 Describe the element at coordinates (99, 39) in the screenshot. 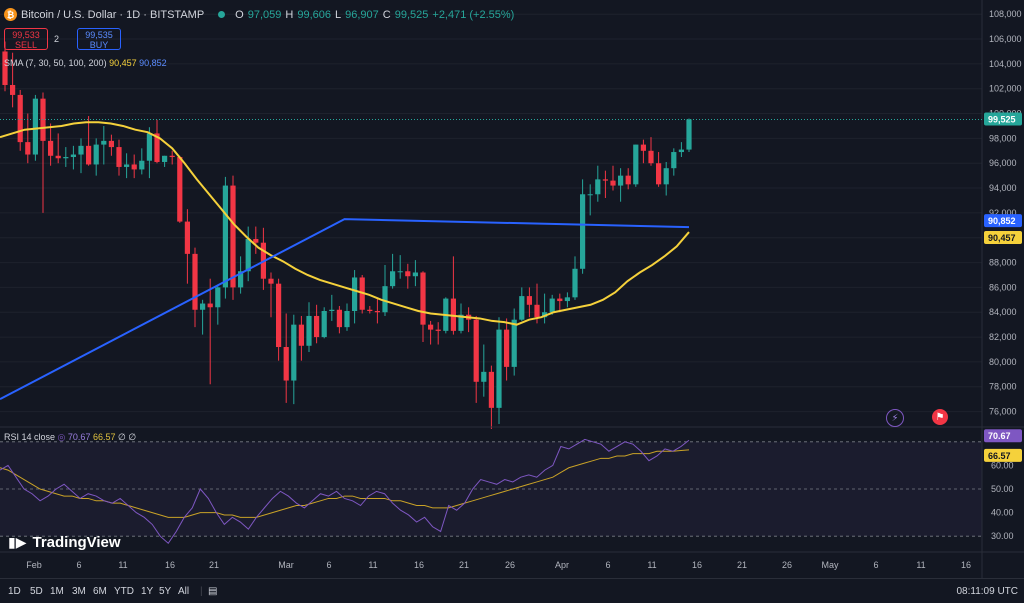

I see `buy-button: 99,535 BUY` at that location.